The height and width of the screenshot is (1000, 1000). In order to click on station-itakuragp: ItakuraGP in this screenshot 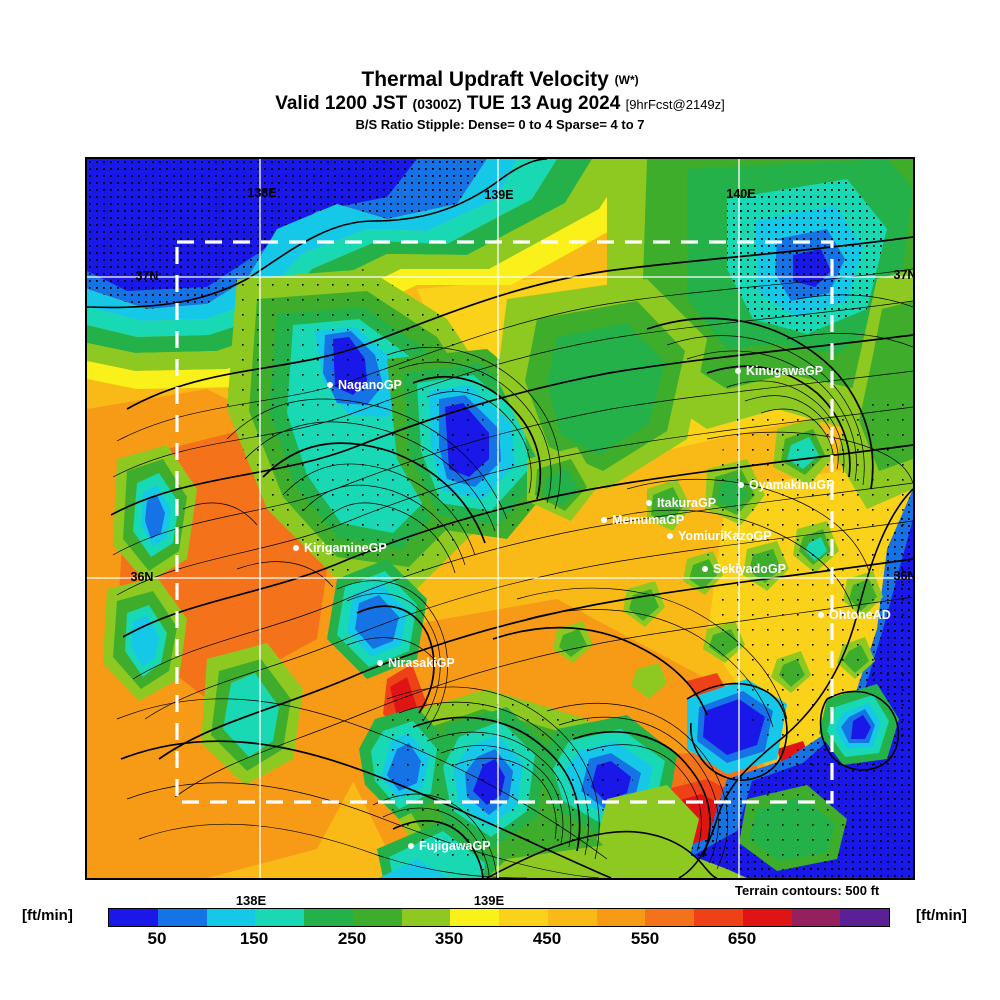, I will do `click(681, 503)`.